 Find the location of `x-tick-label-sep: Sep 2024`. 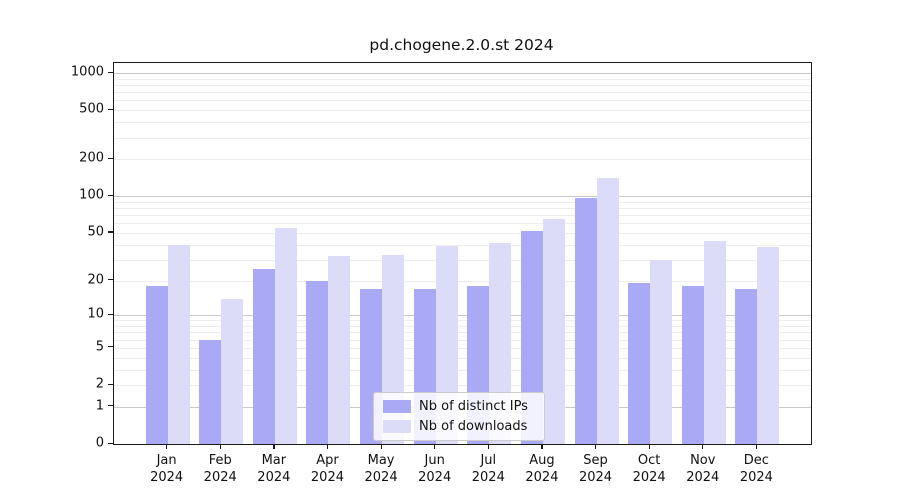

x-tick-label-sep: Sep 2024 is located at coordinates (595, 469).